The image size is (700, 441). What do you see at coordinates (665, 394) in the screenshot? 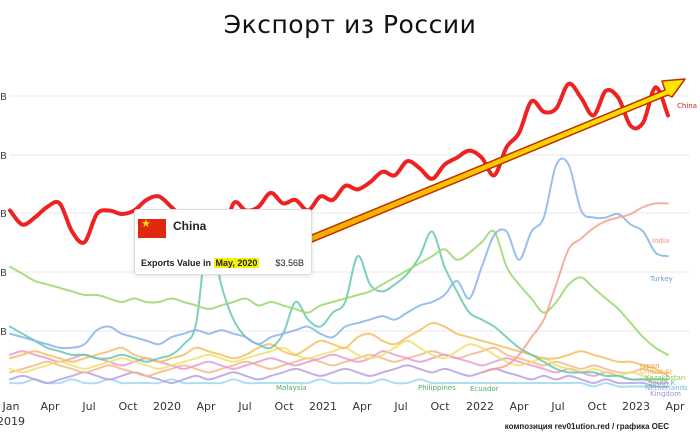
I see `line-label: Kingdom` at bounding box center [665, 394].